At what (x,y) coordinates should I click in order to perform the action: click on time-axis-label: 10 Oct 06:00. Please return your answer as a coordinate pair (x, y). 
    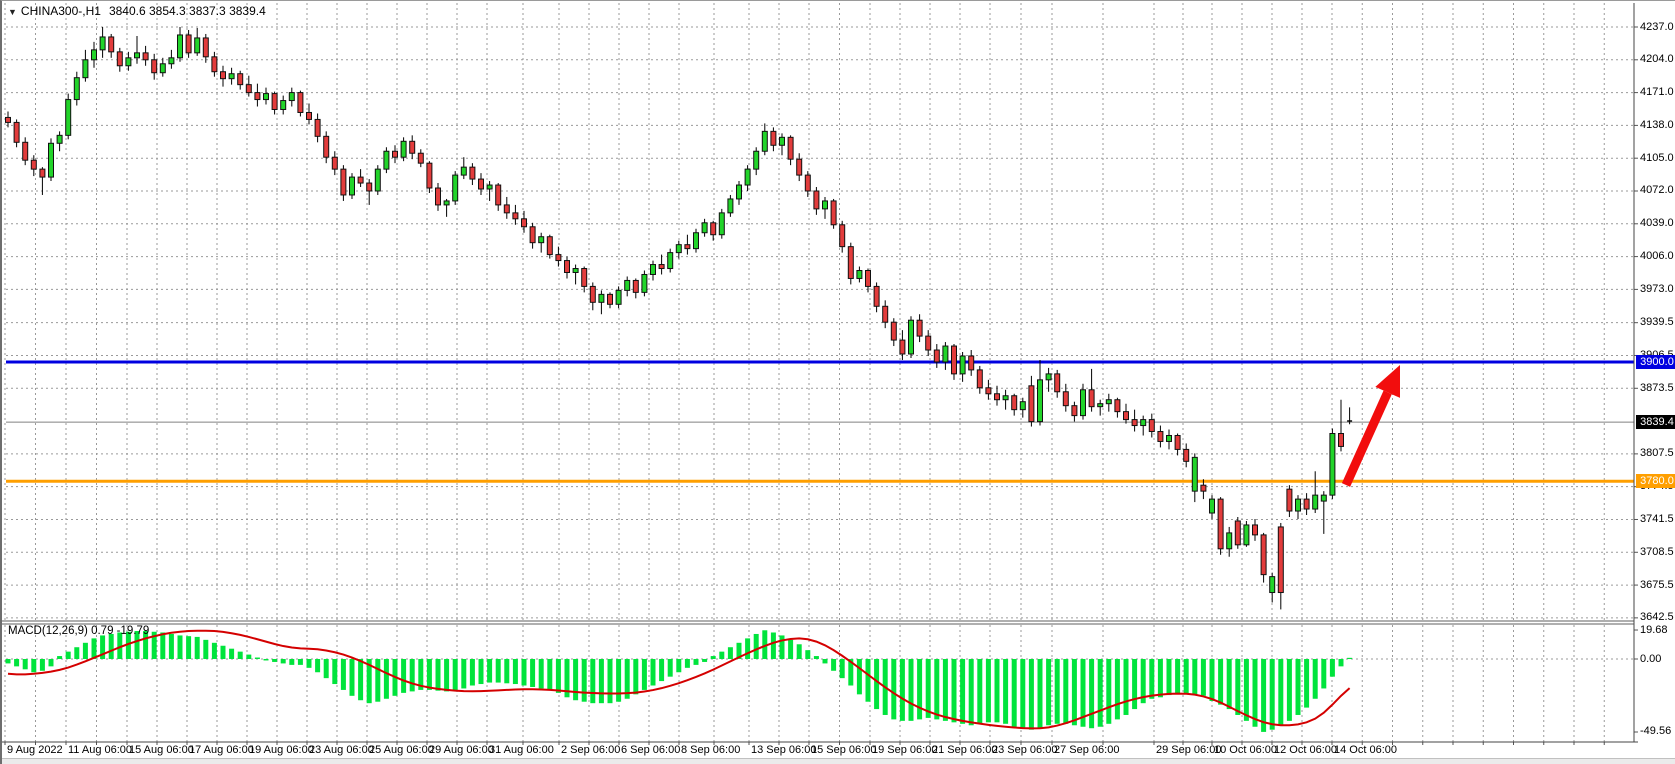
    Looking at the image, I should click on (1245, 750).